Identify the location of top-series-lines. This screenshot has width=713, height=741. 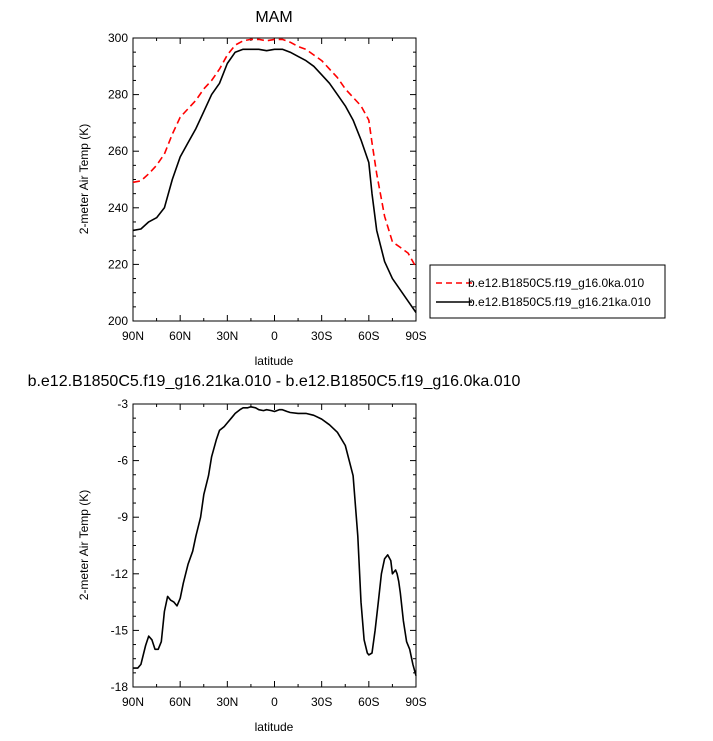
(274, 175).